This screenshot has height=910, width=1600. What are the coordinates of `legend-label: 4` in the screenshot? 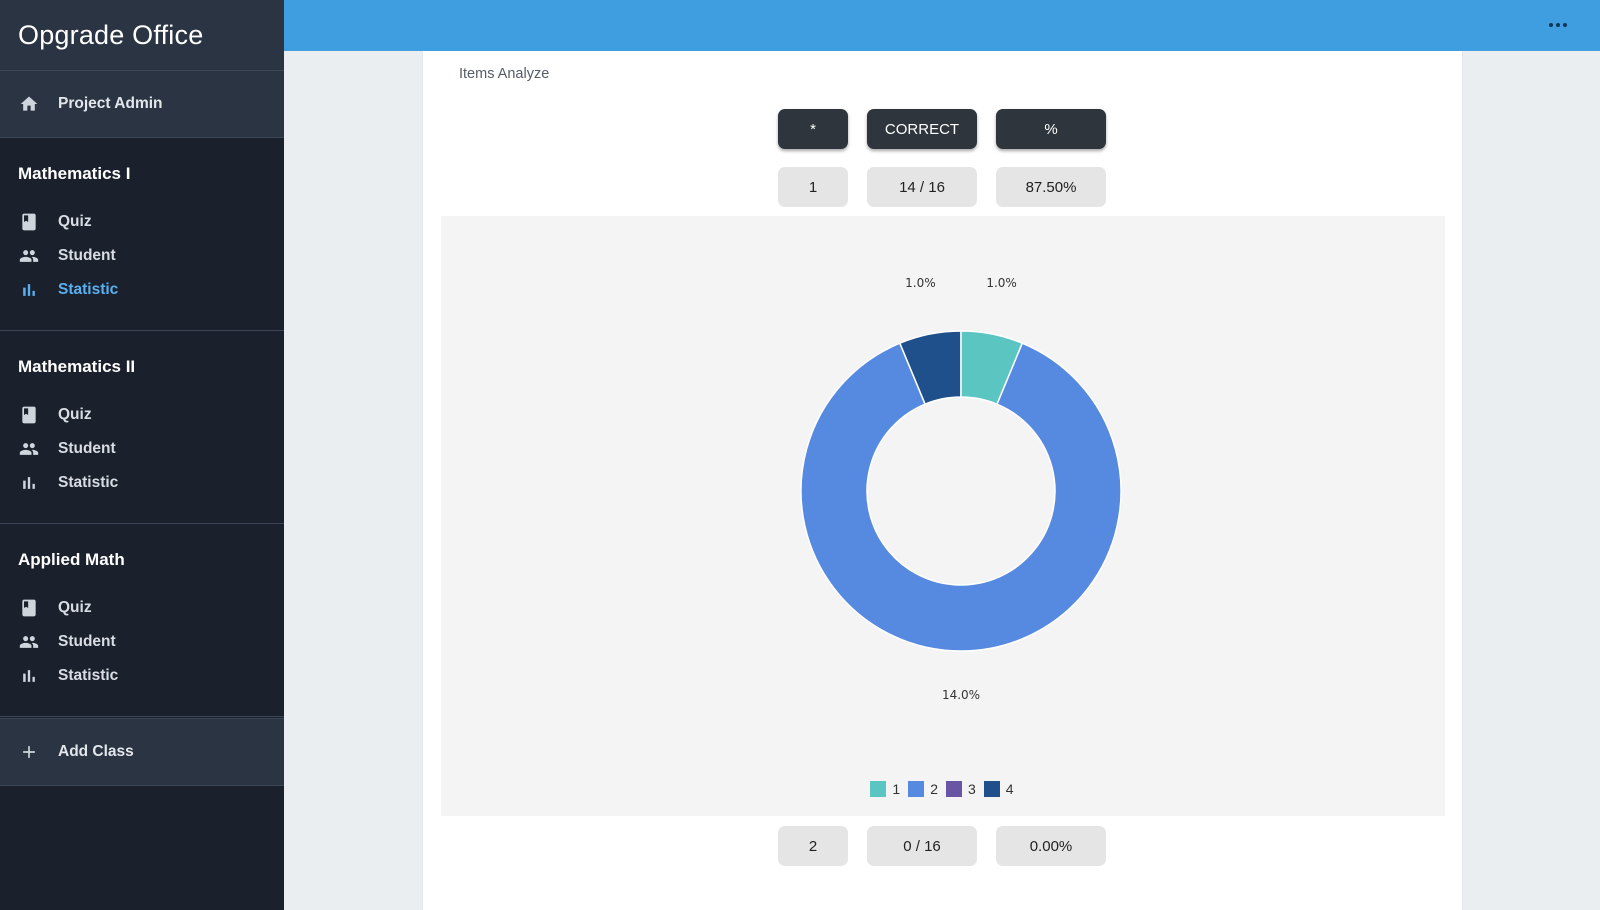 It's located at (1009, 789).